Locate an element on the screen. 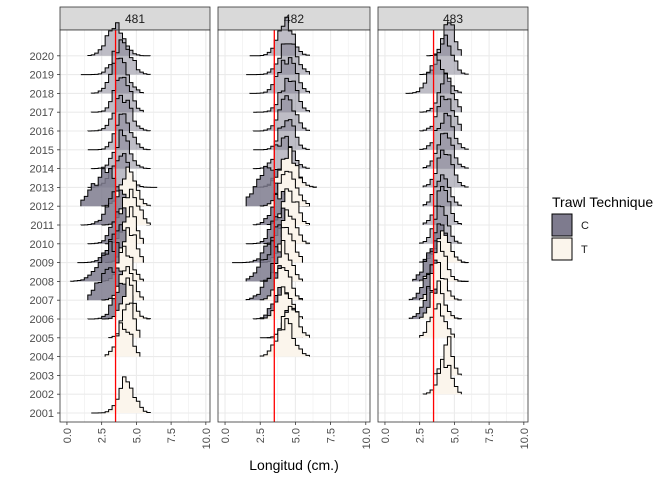 This screenshot has height=480, width=672. y-tick-label: 2015 is located at coordinates (42, 151).